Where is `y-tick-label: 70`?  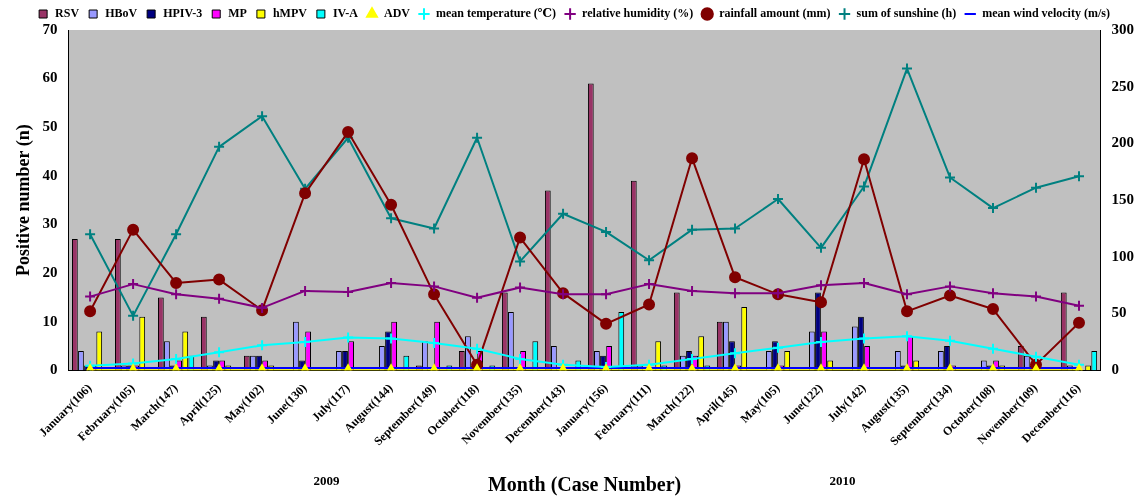
y-tick-label: 70 is located at coordinates (50, 28).